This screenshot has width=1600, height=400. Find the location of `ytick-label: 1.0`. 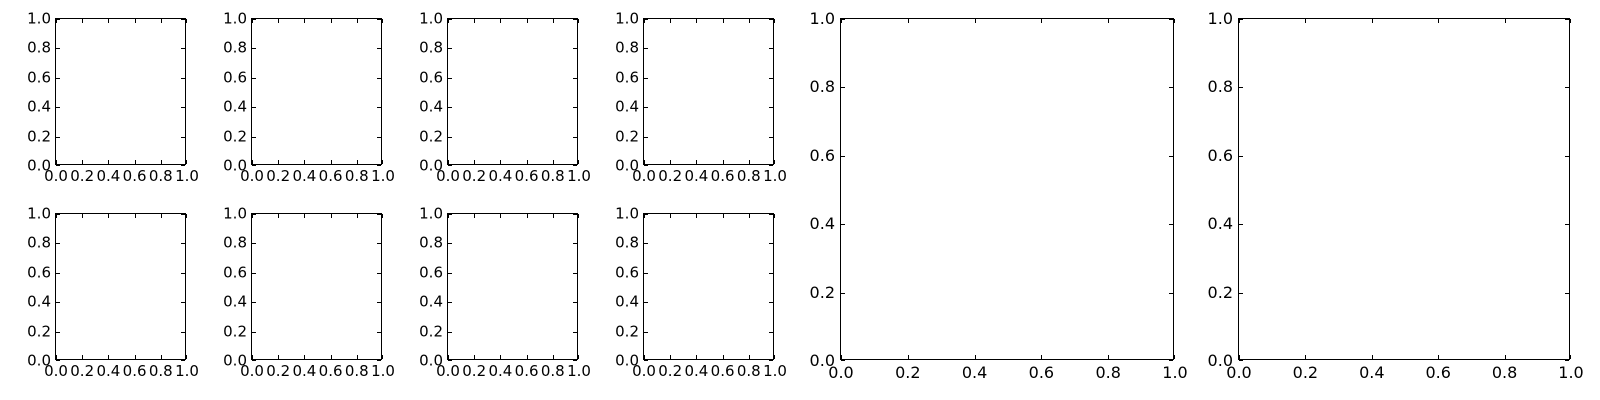

ytick-label: 1.0 is located at coordinates (627, 213).